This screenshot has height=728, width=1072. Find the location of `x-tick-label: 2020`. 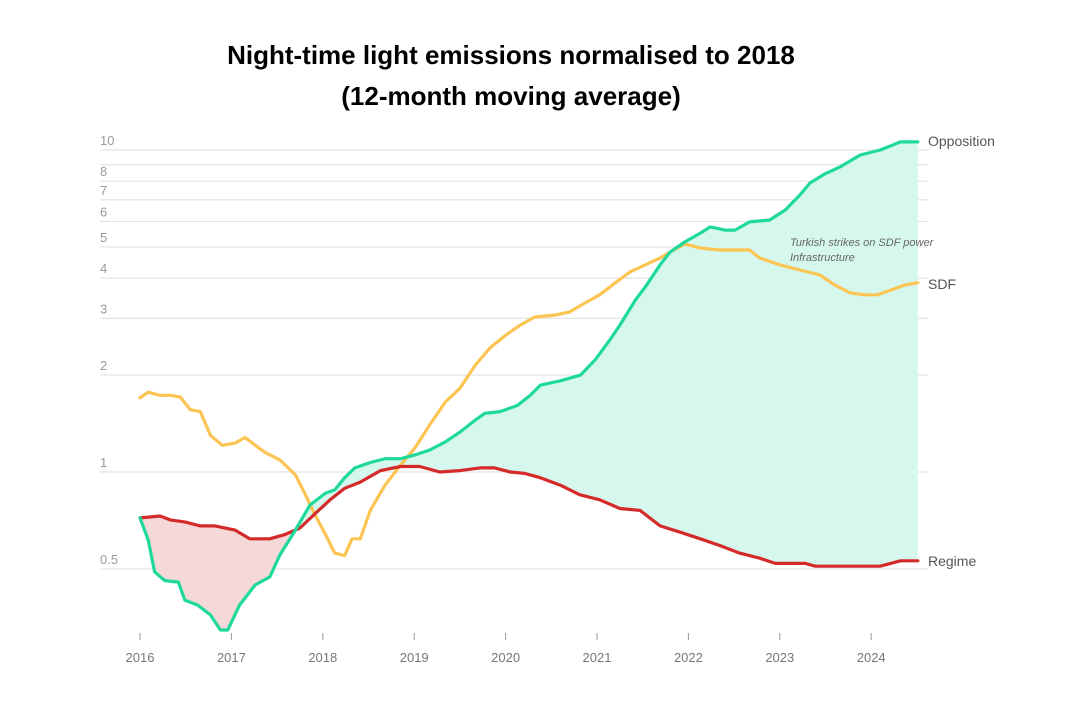

x-tick-label: 2020 is located at coordinates (505, 657).